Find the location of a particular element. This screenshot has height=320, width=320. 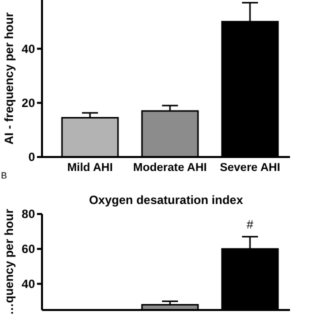

y-tick-label: 80 is located at coordinates (29, 214).